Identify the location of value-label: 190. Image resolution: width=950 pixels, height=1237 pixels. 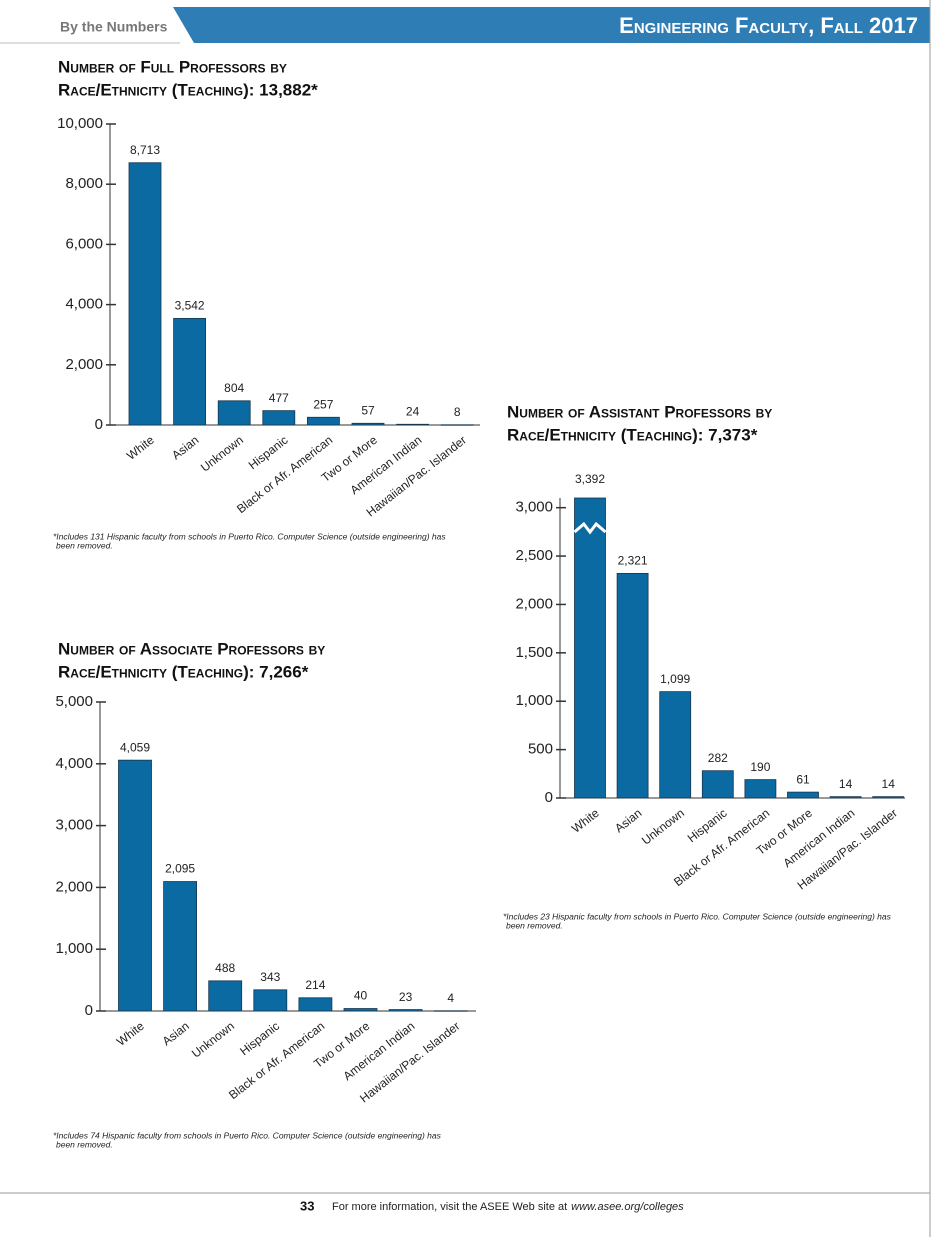
(760, 767).